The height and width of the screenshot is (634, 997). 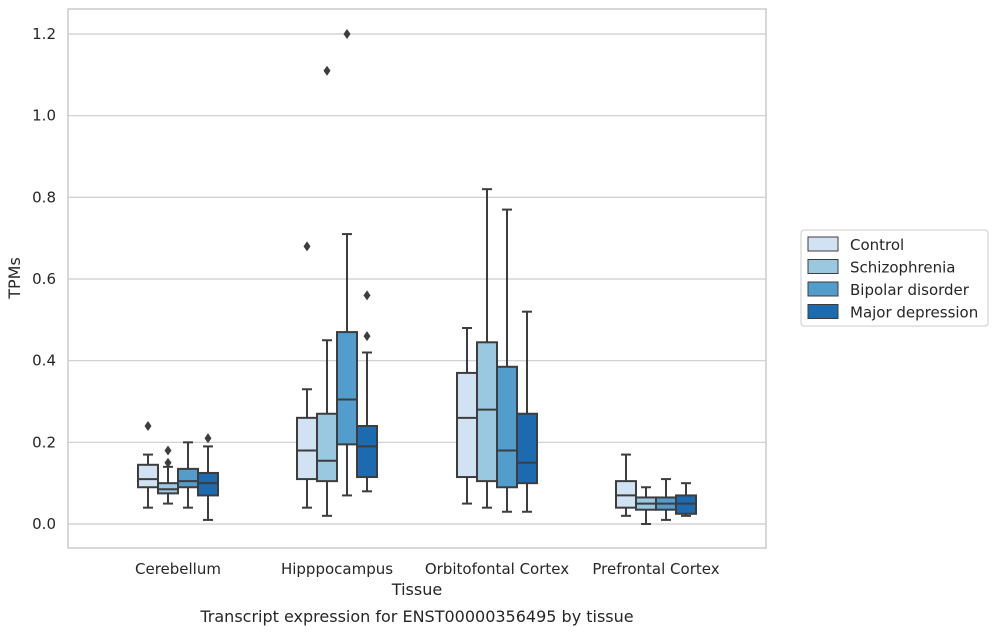 I want to click on y-tick-labels: 0.0 0.2 0.4 0.6 0.8 1.0 1.2, so click(x=44, y=279).